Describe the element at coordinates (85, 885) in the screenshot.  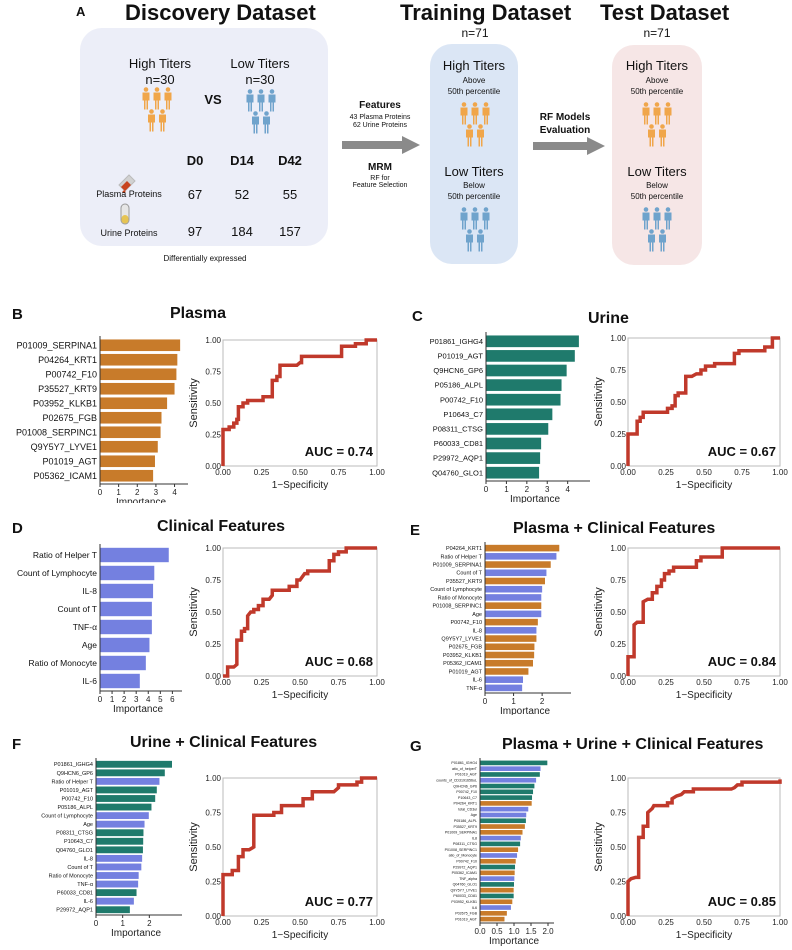
I see `bar-label: TNF-α` at that location.